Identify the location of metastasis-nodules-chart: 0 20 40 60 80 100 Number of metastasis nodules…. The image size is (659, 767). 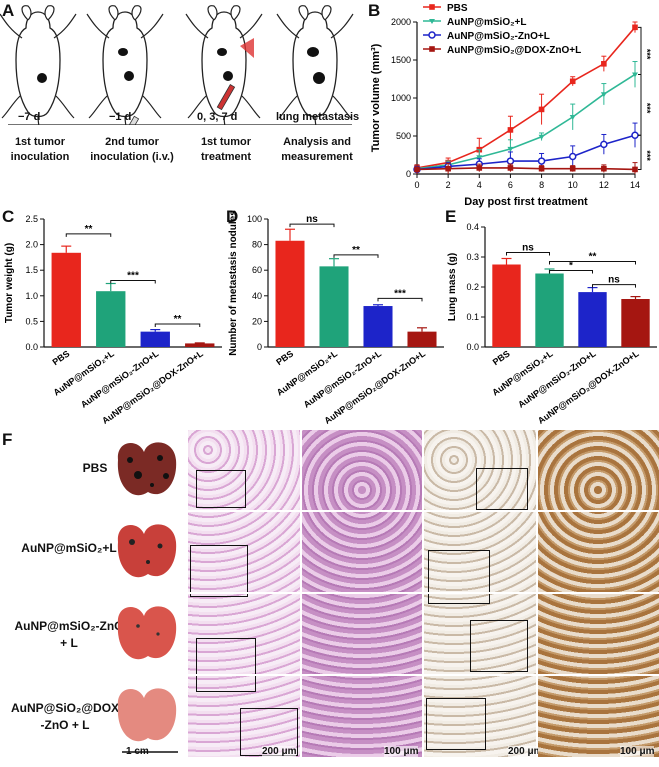
(336, 317).